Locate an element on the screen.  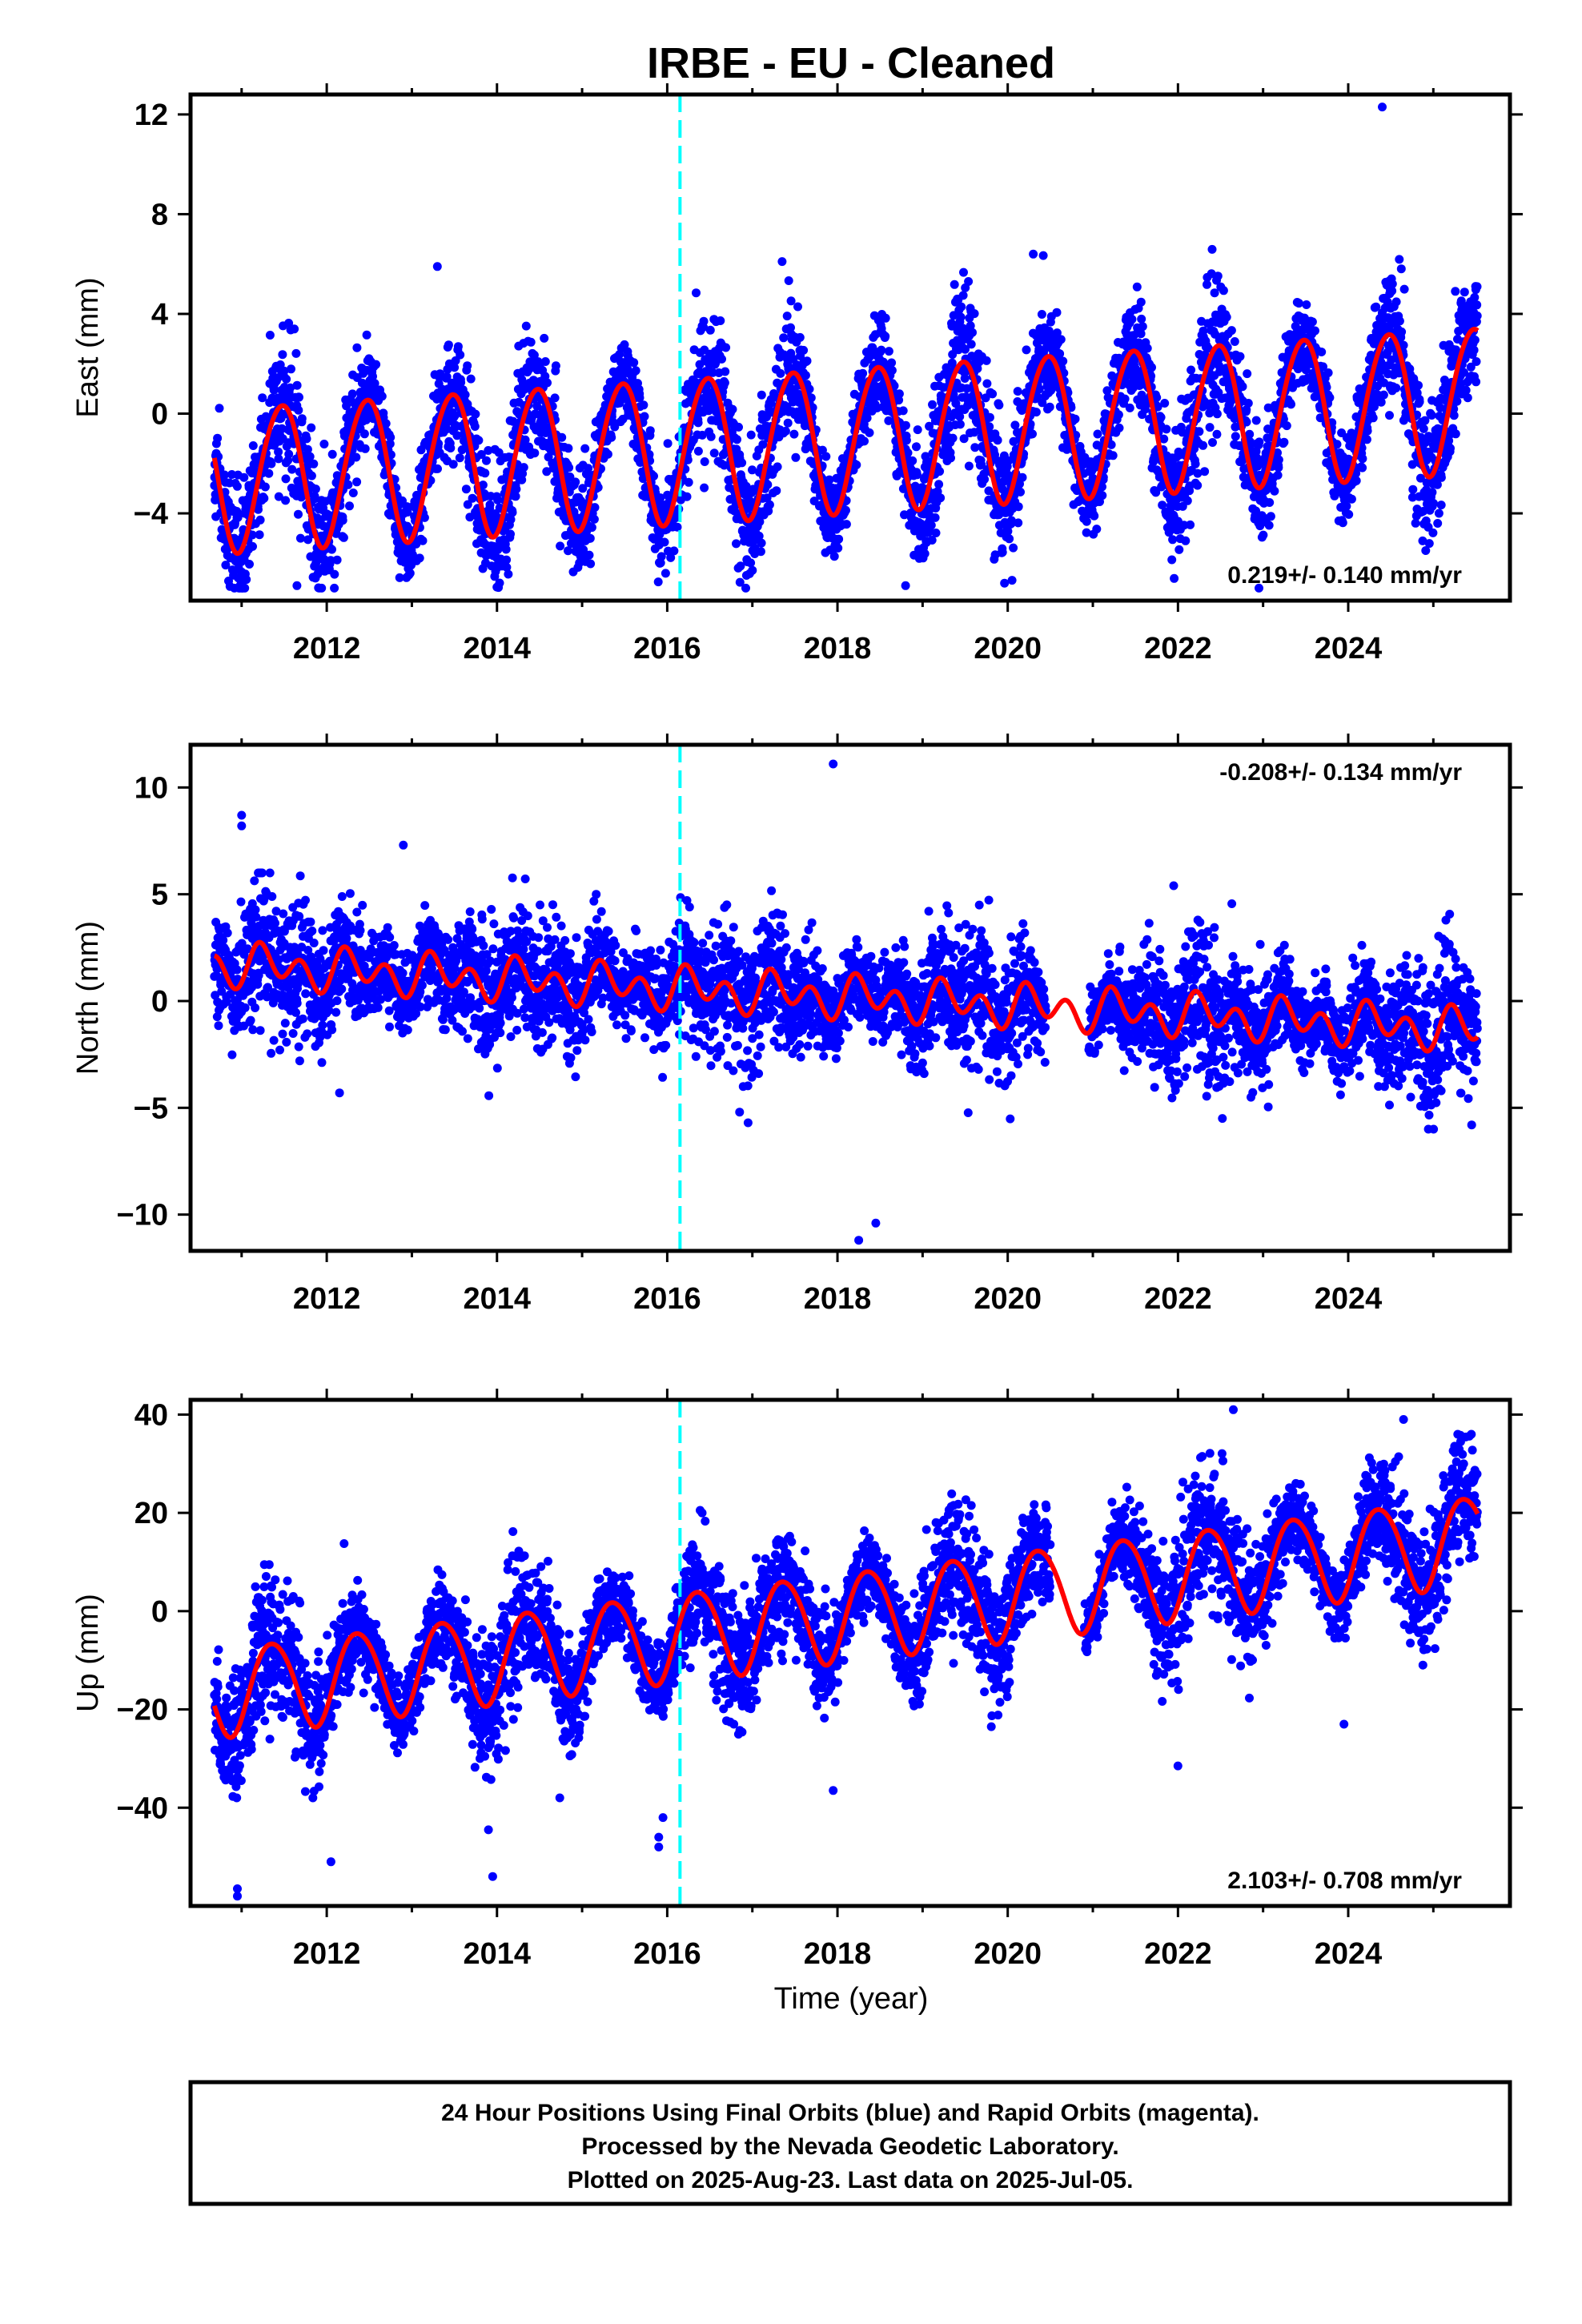
y-tick-label: 8 is located at coordinates (159, 215).